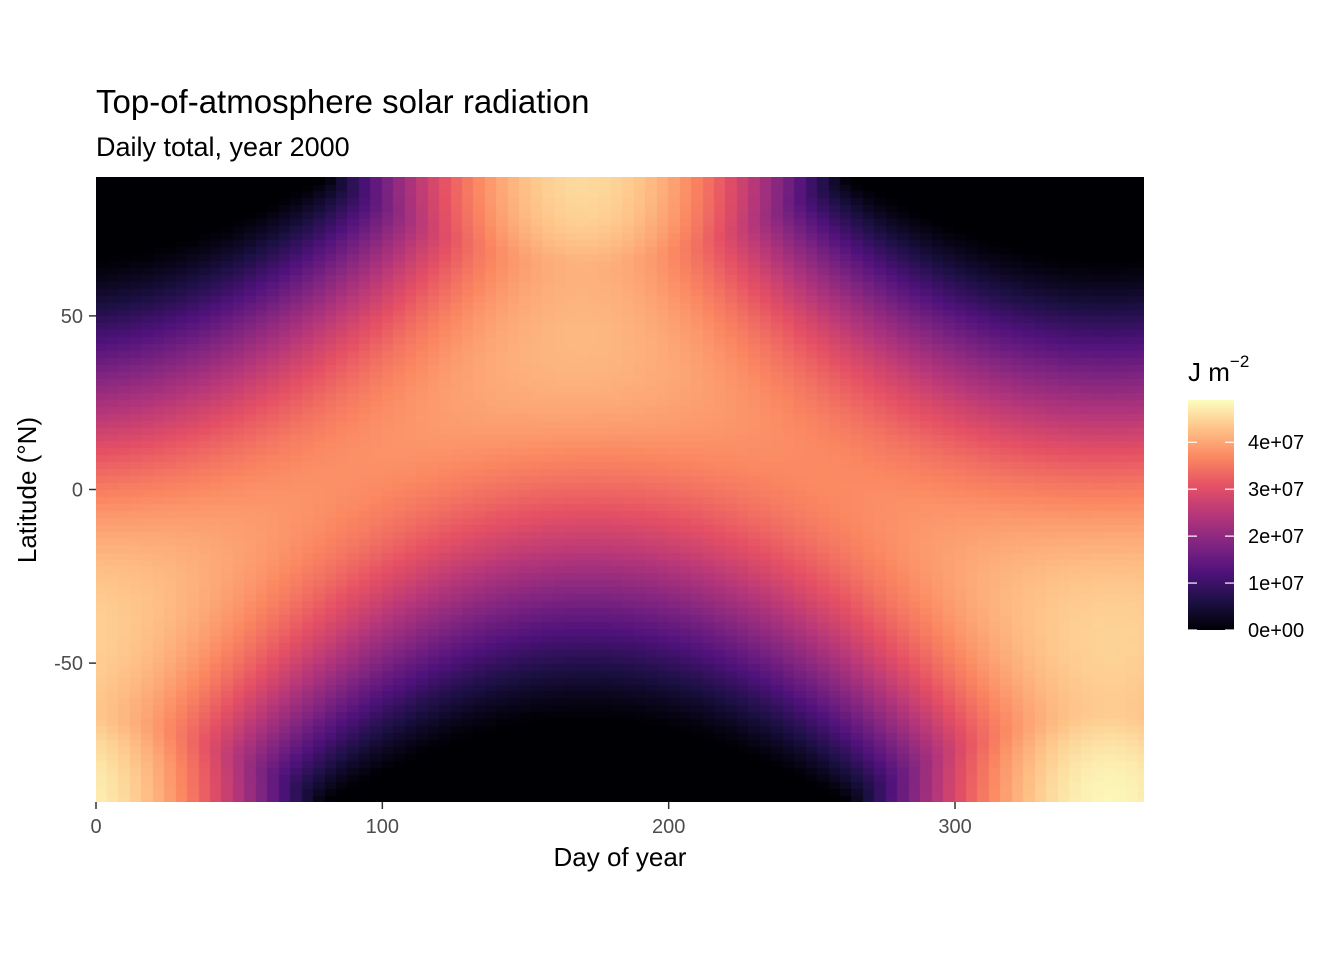 Image resolution: width=1344 pixels, height=960 pixels. I want to click on chart-title: Top-of-atmosphere solar radiation, so click(343, 101).